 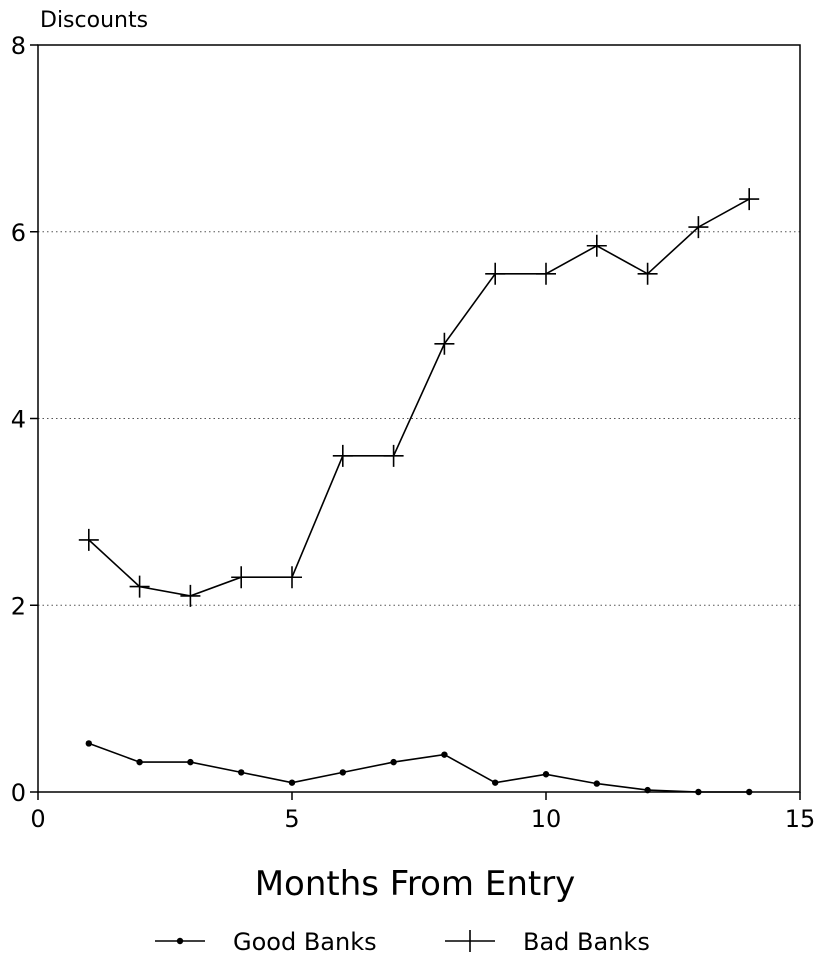 What do you see at coordinates (422, 812) in the screenshot?
I see `x-axis-ticks: 0 5 10 15` at bounding box center [422, 812].